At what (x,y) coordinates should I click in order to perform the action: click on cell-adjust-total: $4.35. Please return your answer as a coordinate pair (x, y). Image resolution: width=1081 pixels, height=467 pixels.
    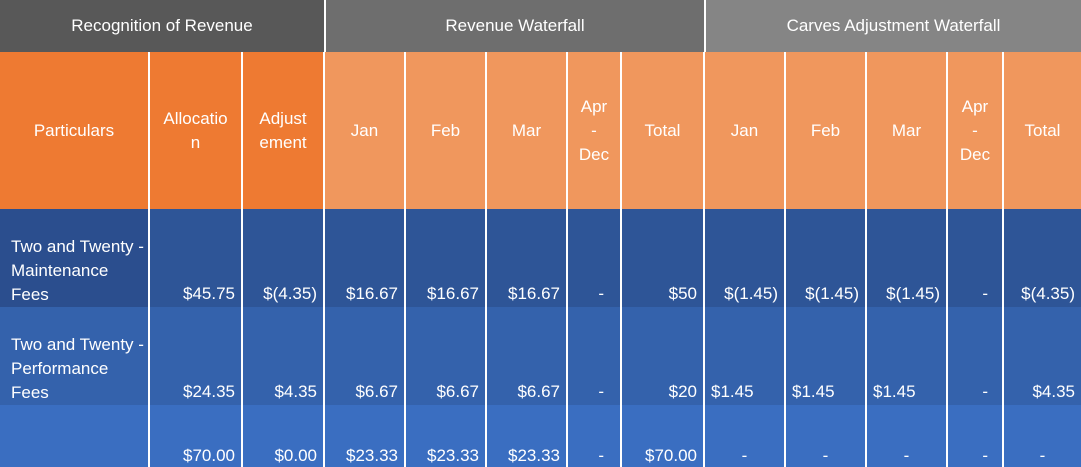
    Looking at the image, I should click on (1041, 356).